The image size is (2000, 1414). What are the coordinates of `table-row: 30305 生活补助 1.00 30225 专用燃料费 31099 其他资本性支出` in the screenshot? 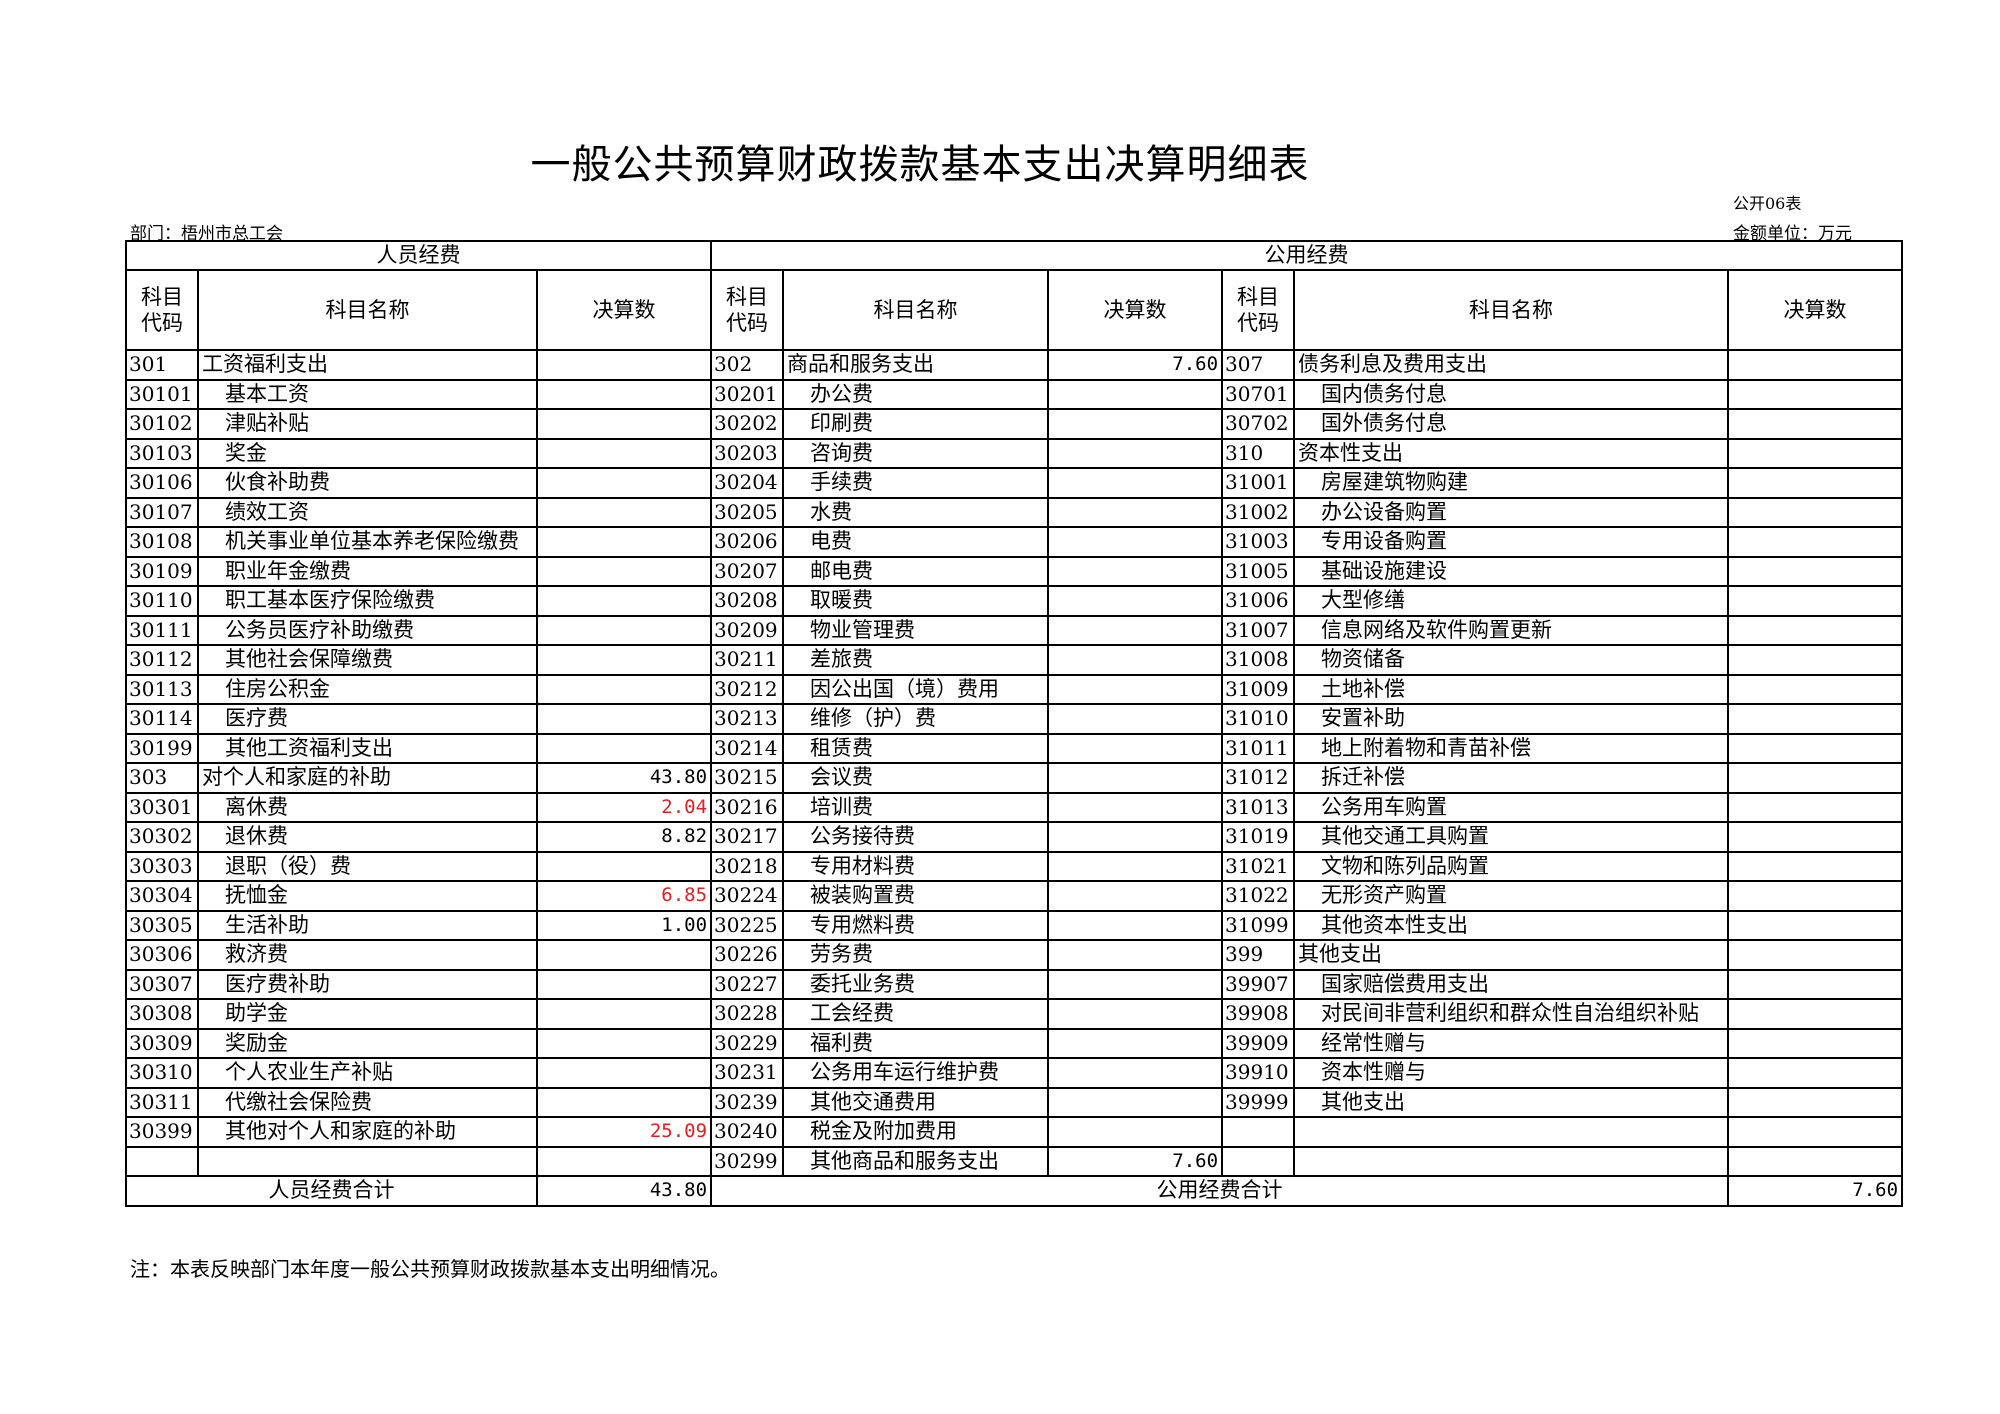 It's located at (1014, 925).